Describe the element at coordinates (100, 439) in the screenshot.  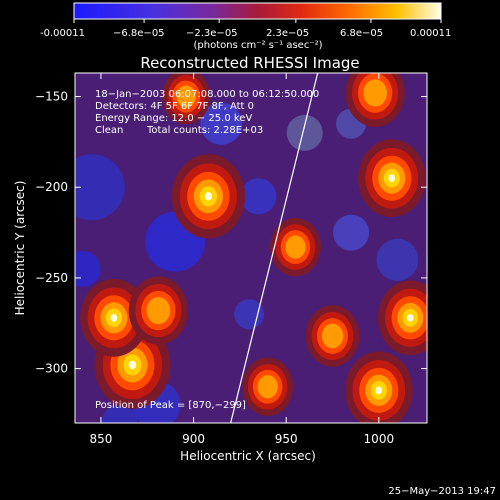
I see `x-tick-label-0: 850` at that location.